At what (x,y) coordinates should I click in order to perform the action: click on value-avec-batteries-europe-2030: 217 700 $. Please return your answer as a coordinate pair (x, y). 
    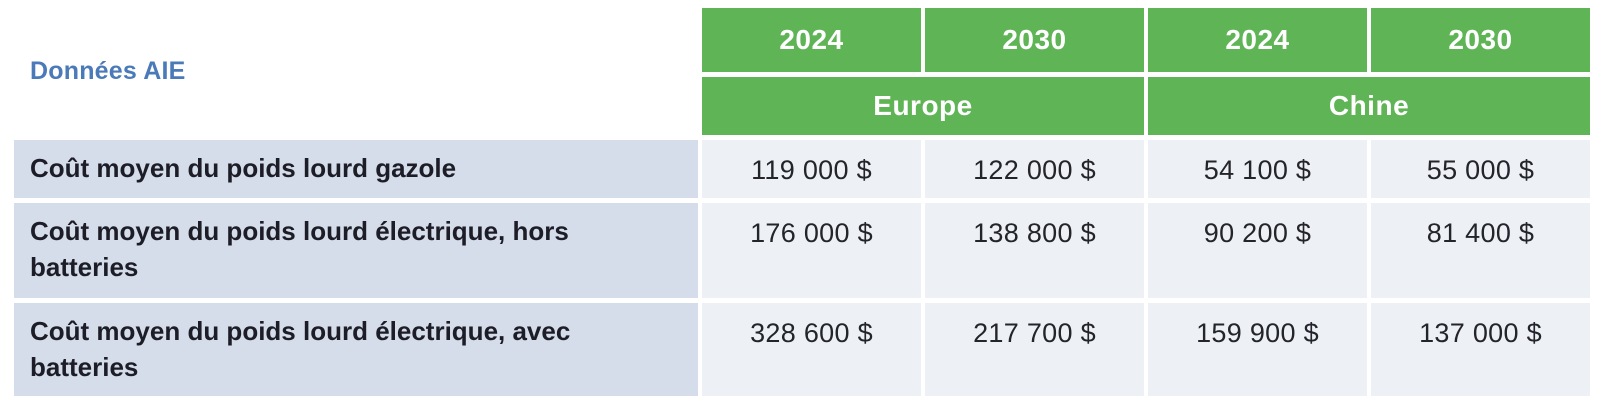
    Looking at the image, I should click on (1034, 349).